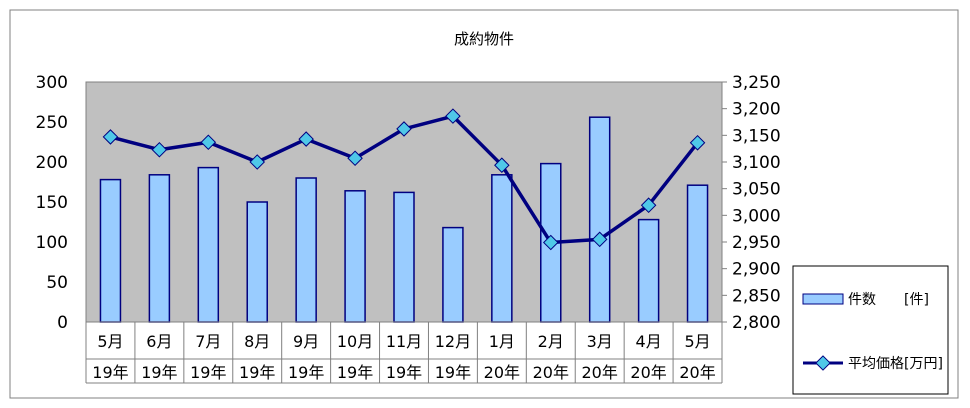 This screenshot has height=408, width=970. Describe the element at coordinates (895, 364) in the screenshot. I see `legend-label-line: 平均価格[万円]` at that location.